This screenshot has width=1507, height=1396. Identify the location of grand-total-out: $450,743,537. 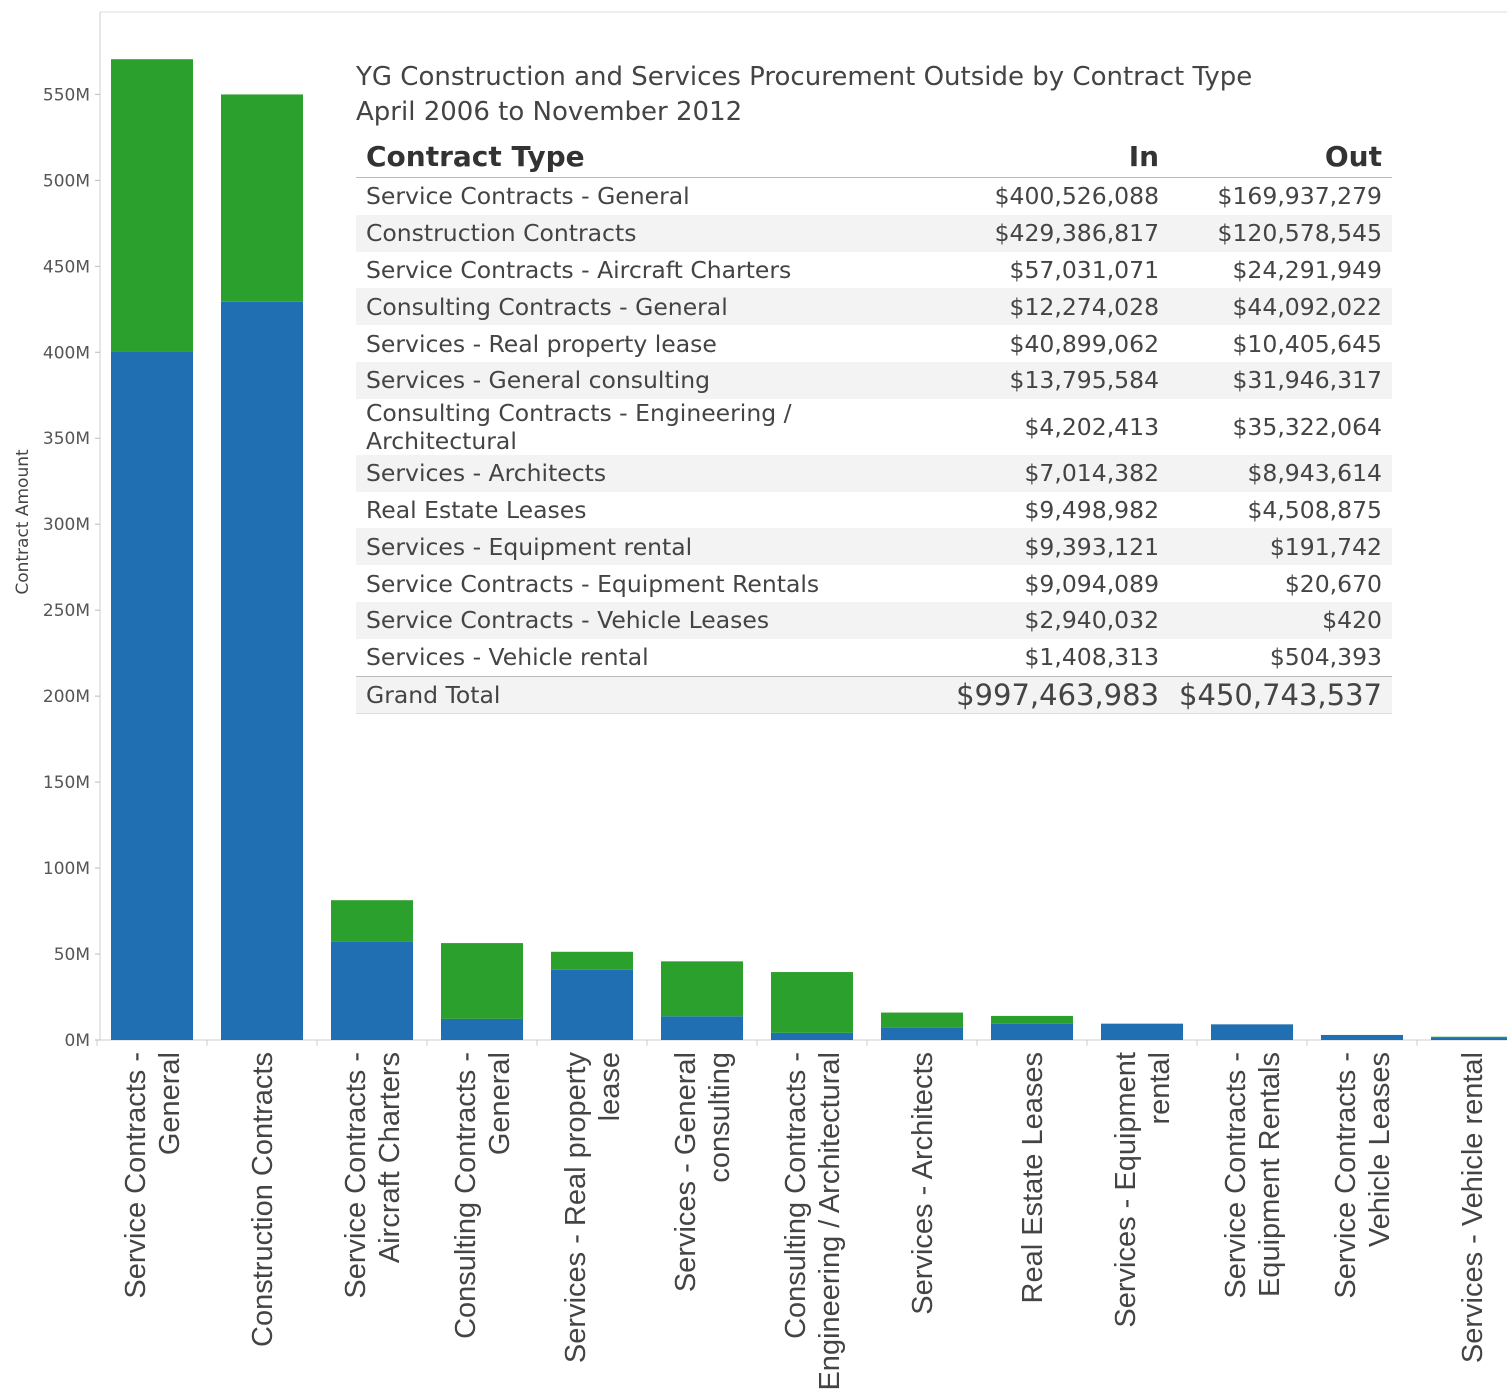
(1280, 695).